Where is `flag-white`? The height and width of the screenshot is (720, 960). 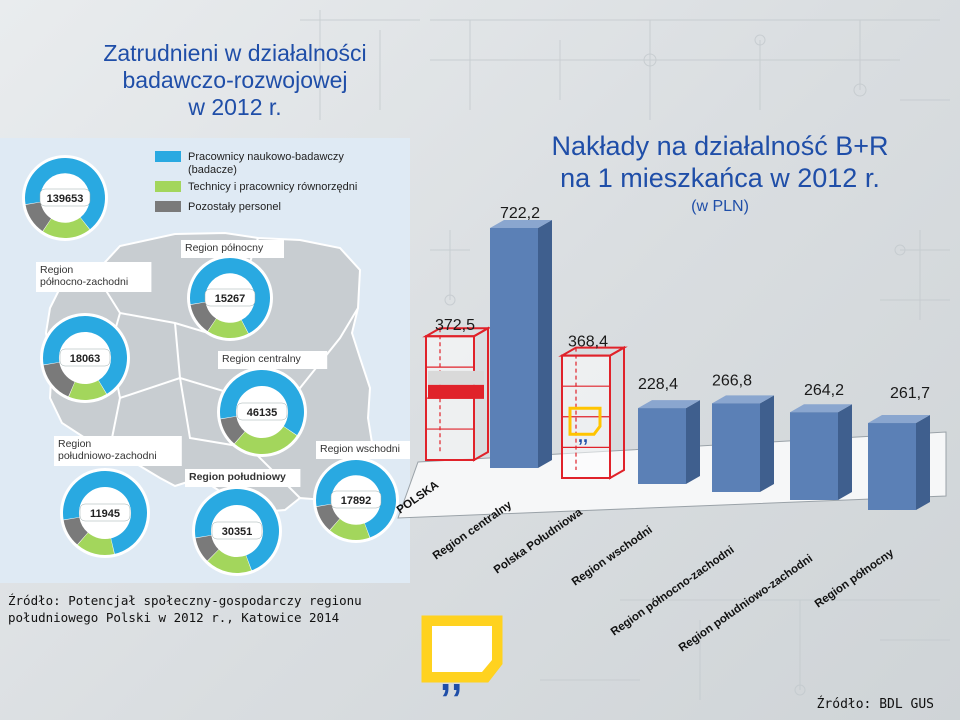 flag-white is located at coordinates (456, 377).